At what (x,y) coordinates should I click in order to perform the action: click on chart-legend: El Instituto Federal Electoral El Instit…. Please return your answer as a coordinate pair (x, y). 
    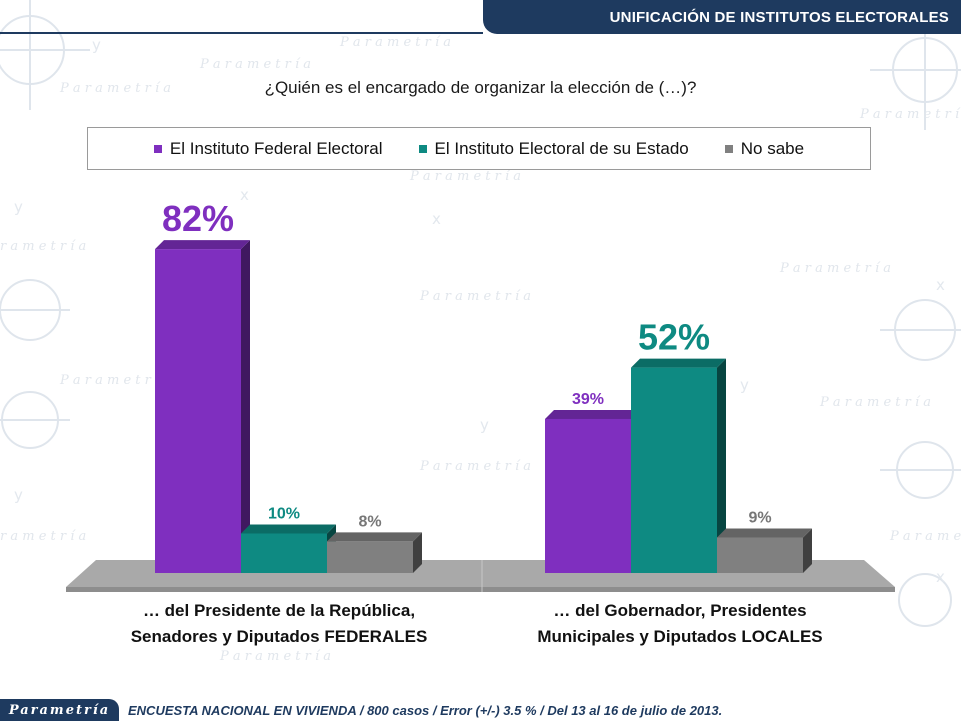
    Looking at the image, I should click on (479, 148).